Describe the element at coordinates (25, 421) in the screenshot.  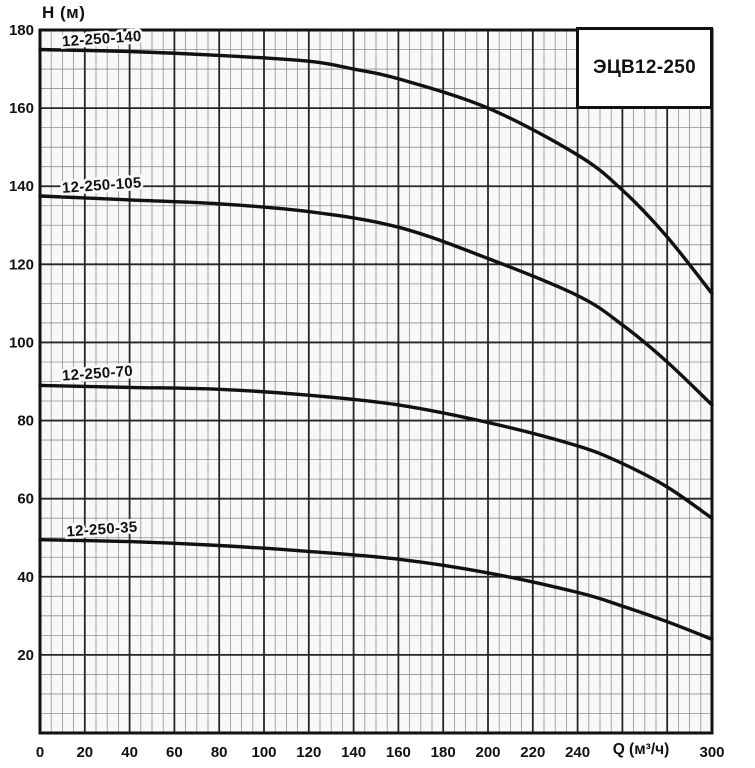
I see `y-tick-label: 80` at that location.